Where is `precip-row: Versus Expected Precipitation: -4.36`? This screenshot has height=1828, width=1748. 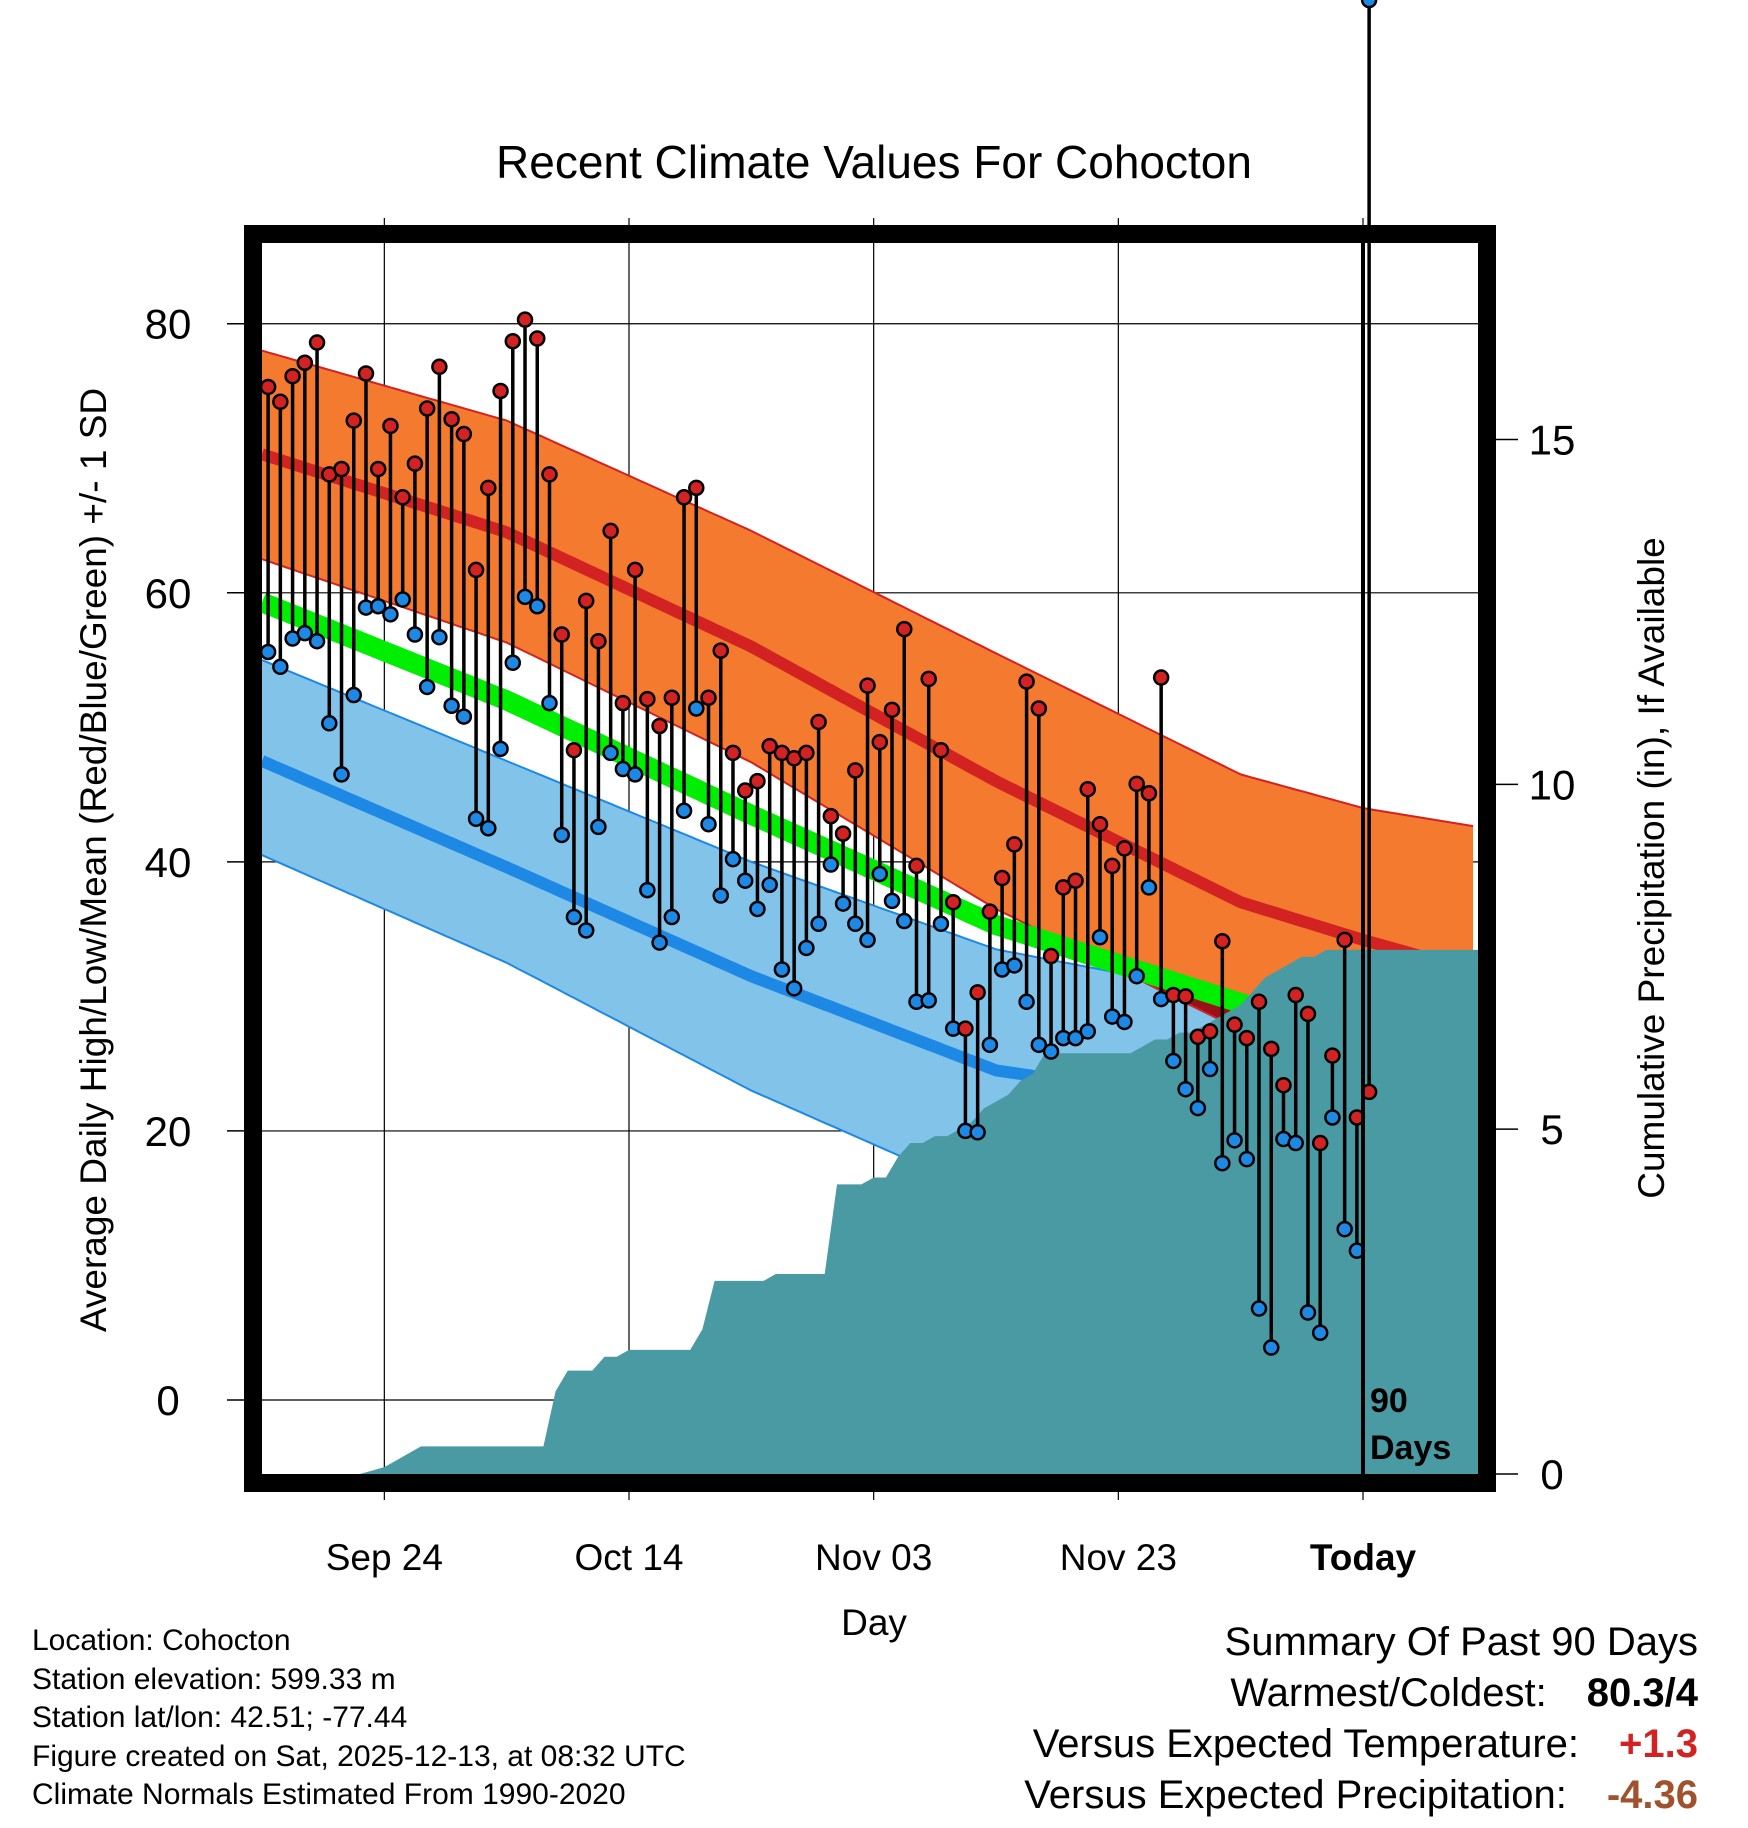
precip-row: Versus Expected Precipitation: -4.36 is located at coordinates (1361, 1798).